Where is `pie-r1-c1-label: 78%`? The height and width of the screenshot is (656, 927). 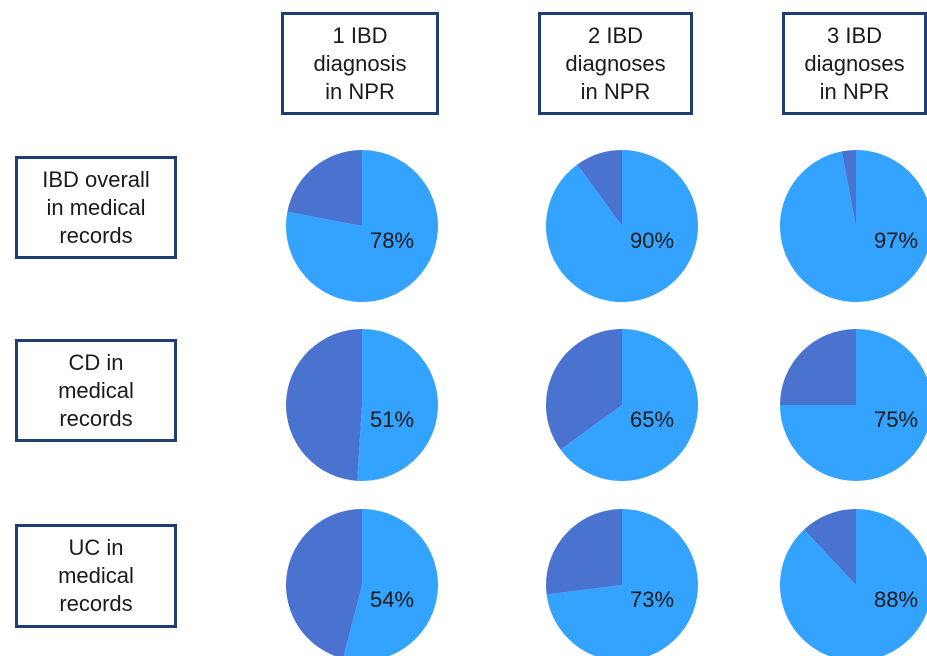
pie-r1-c1-label: 78% is located at coordinates (392, 240).